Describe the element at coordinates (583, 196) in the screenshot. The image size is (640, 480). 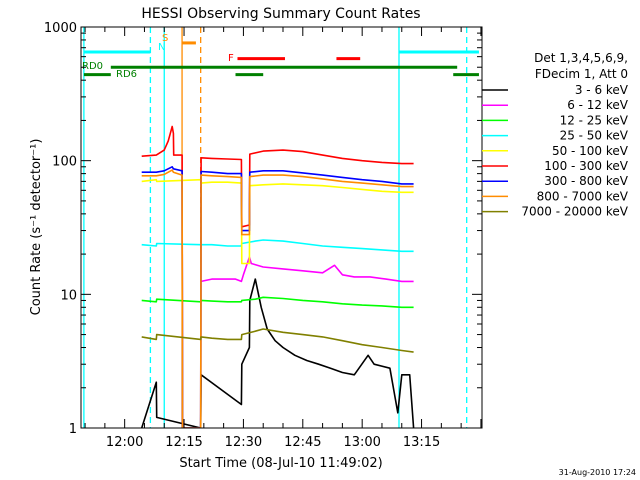
I see `legend-label-800-7000-kev: 800 - 7000 keV` at that location.